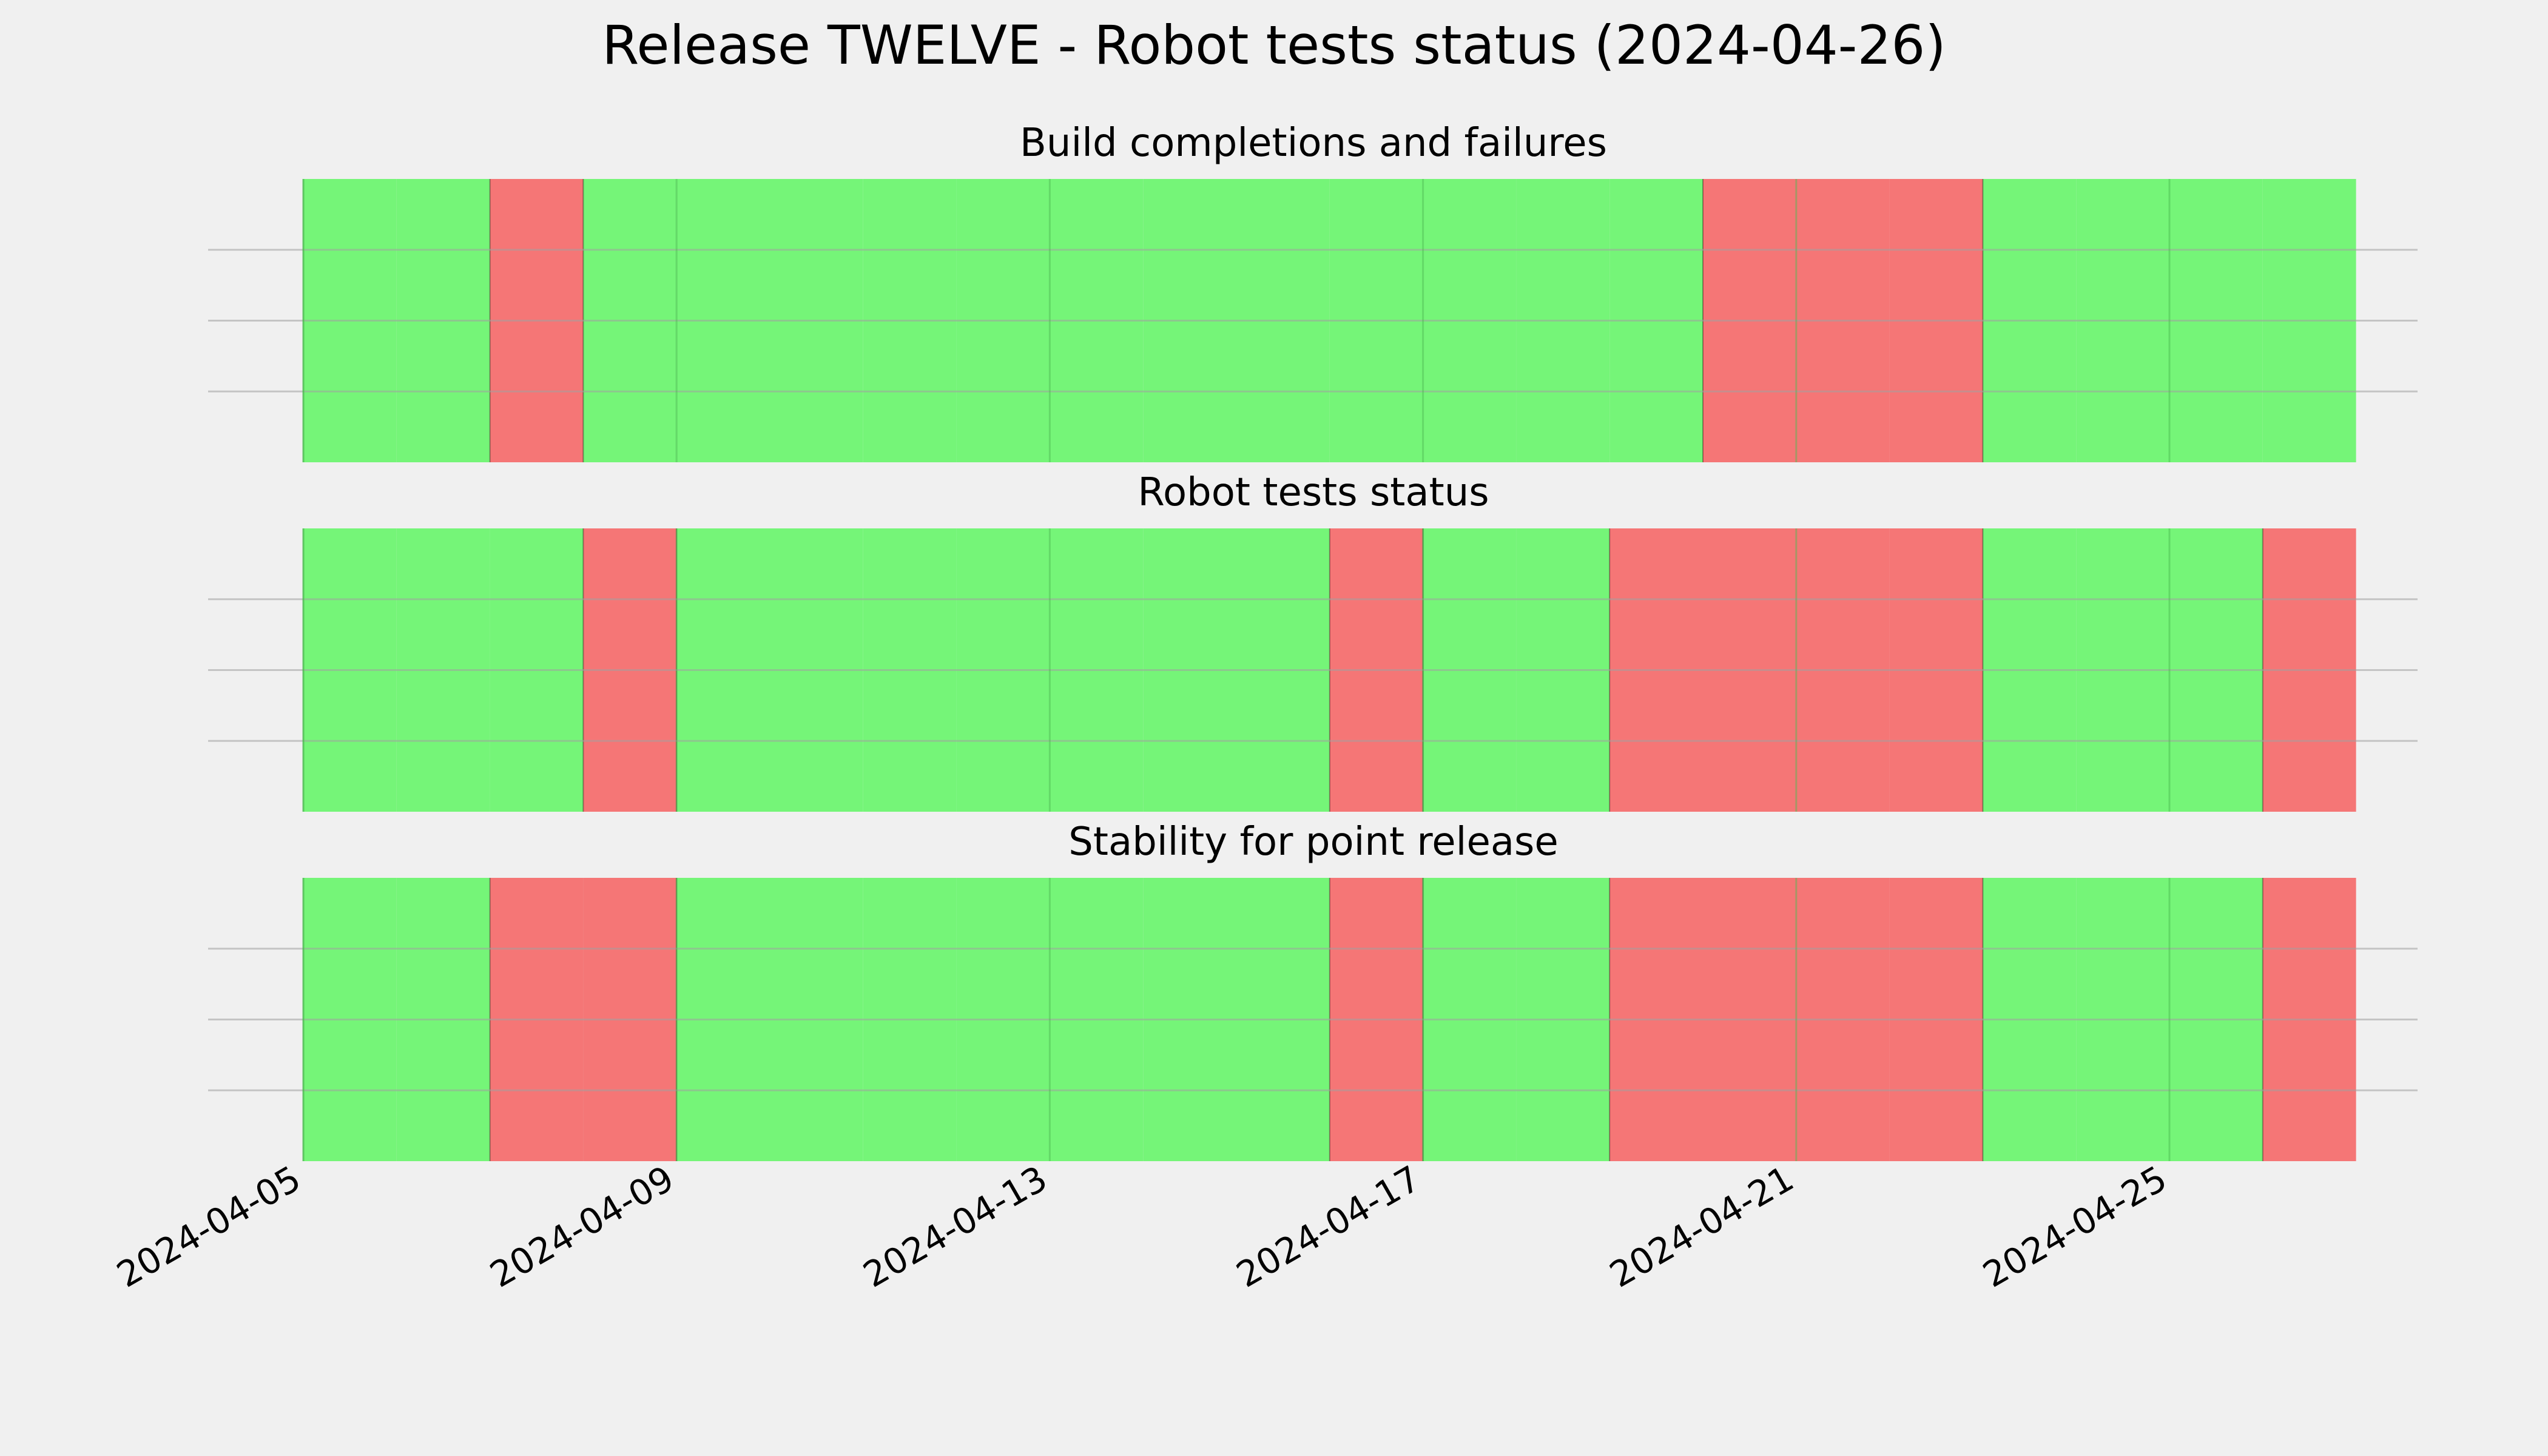 This screenshot has height=1456, width=2548. What do you see at coordinates (1313, 842) in the screenshot?
I see `panel-title: Stability for point release` at bounding box center [1313, 842].